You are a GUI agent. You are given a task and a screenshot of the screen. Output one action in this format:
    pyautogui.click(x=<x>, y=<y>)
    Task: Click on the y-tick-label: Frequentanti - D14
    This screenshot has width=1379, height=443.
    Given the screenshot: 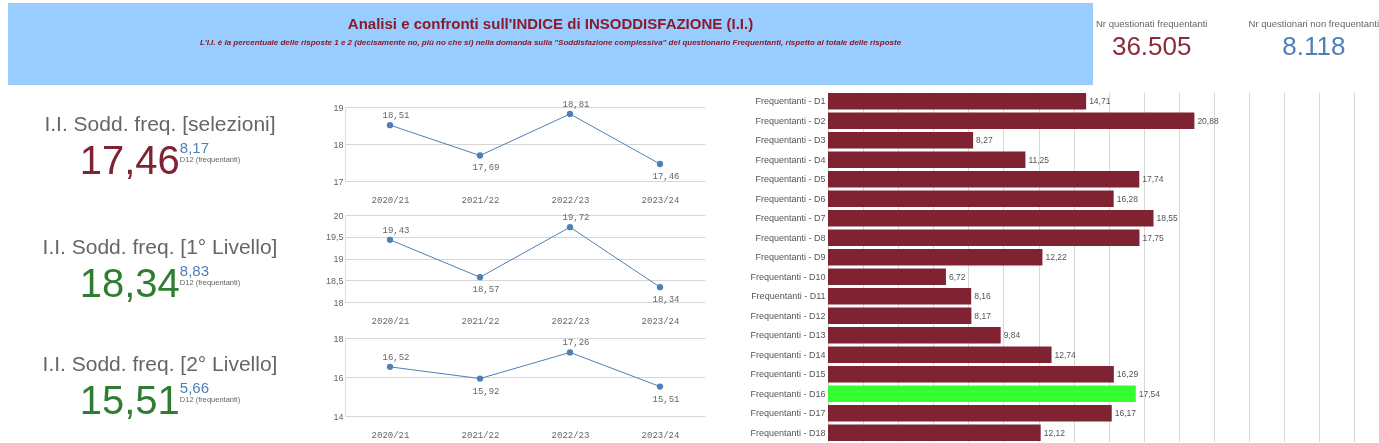 What is the action you would take?
    pyautogui.click(x=788, y=354)
    